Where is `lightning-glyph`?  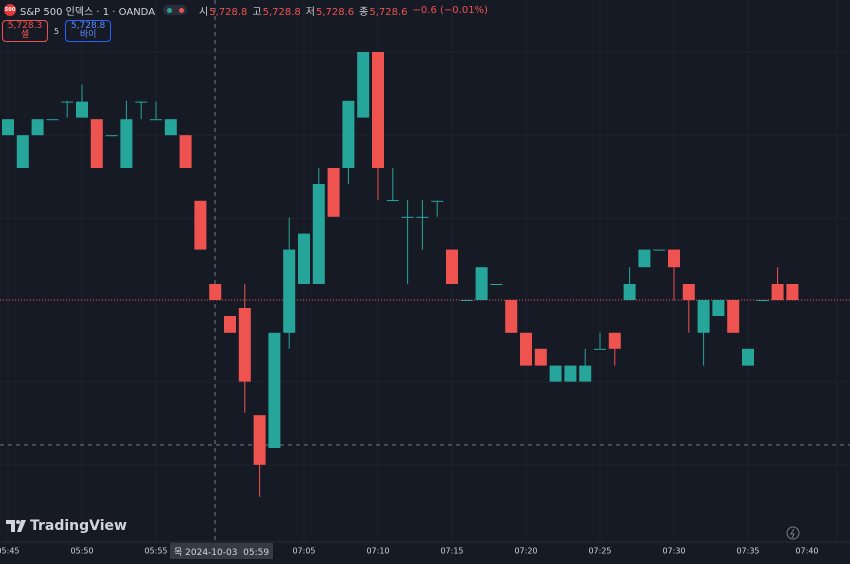
lightning-glyph is located at coordinates (792, 533).